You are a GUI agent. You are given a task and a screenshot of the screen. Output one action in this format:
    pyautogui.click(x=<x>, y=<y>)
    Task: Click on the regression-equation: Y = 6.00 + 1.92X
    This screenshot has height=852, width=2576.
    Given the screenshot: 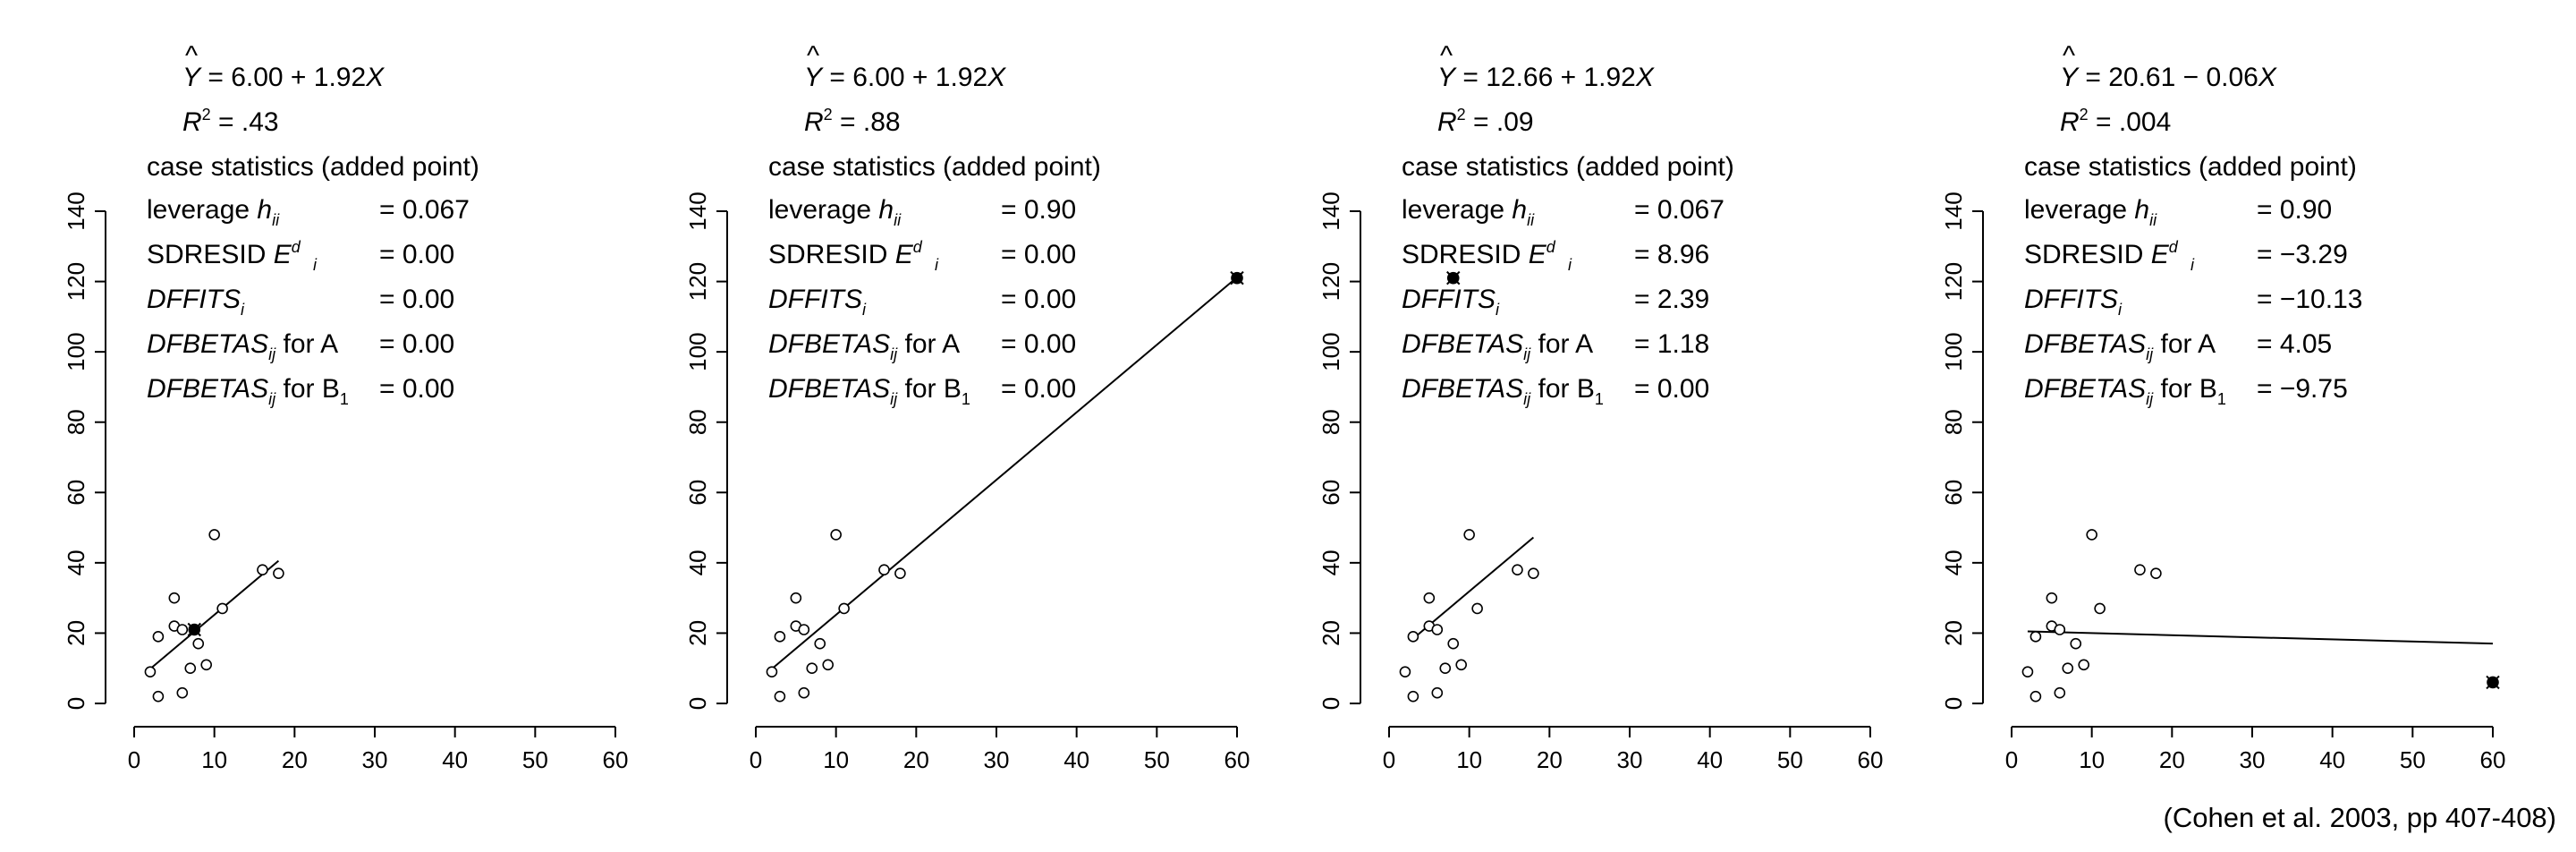 What is the action you would take?
    pyautogui.click(x=283, y=77)
    